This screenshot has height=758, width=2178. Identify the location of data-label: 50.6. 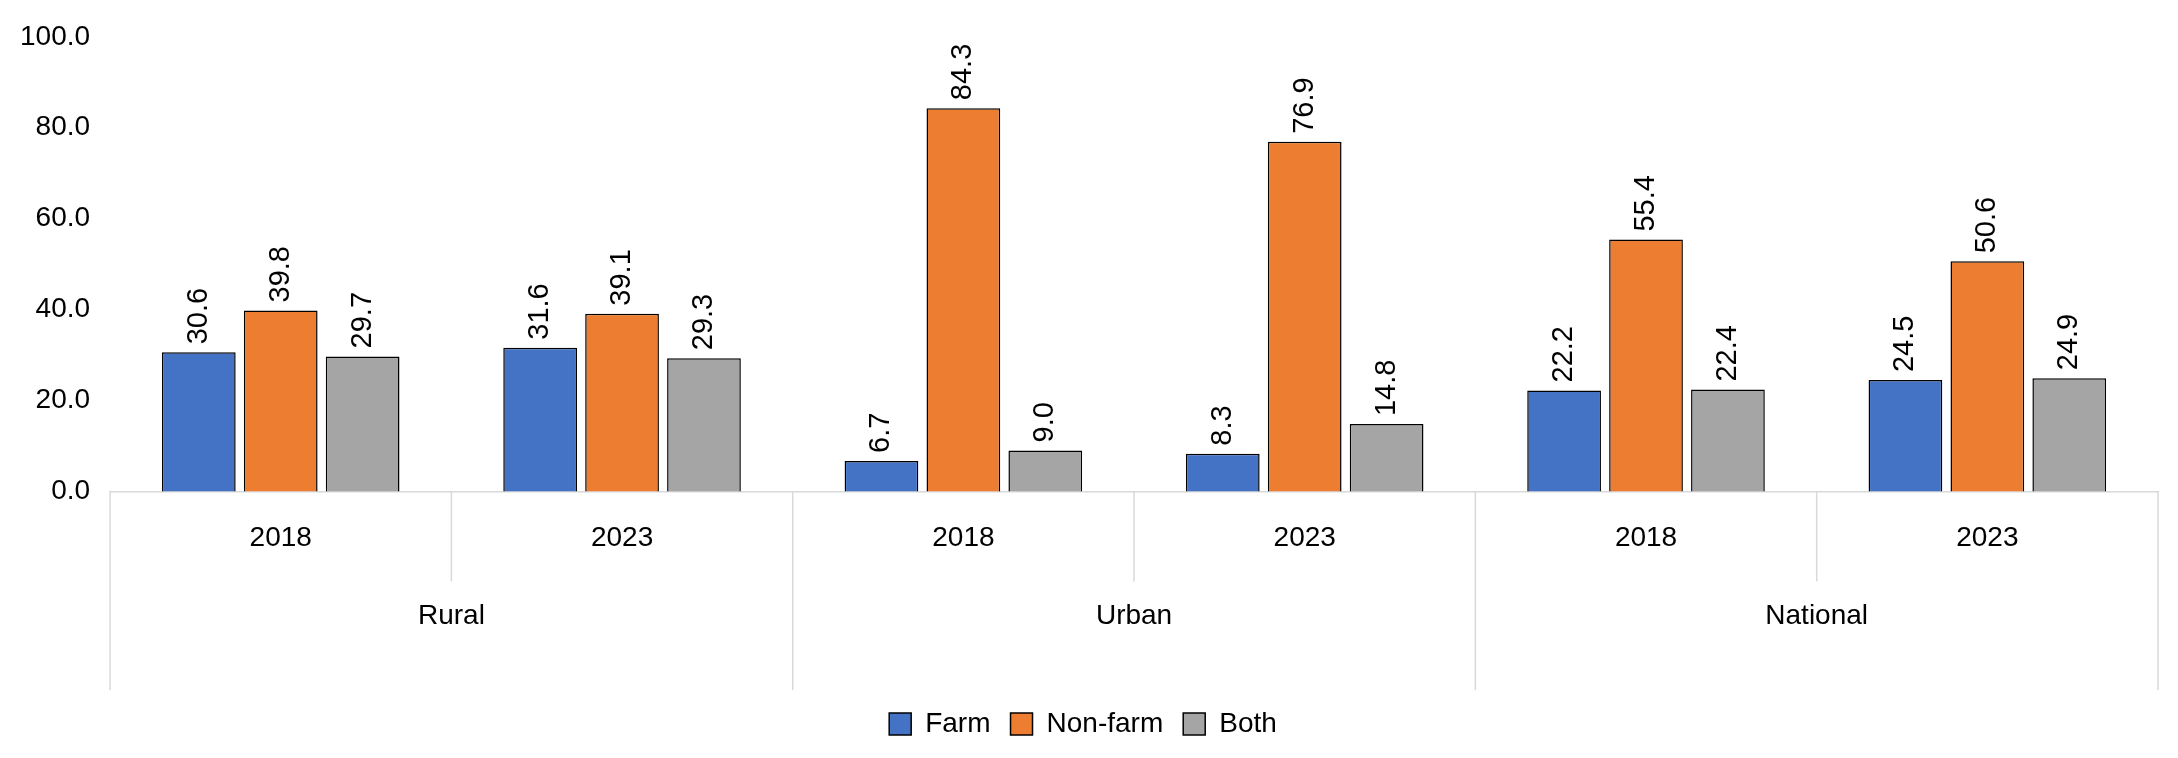
(1985, 225).